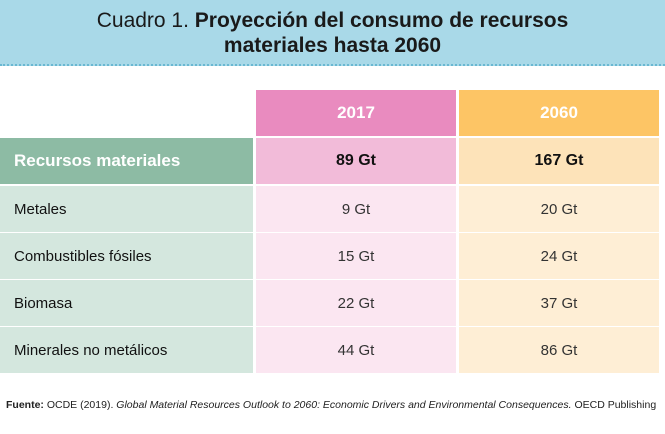 This screenshot has width=665, height=434. What do you see at coordinates (332, 45) in the screenshot?
I see `title-main-line-2: materiales hasta 2060` at bounding box center [332, 45].